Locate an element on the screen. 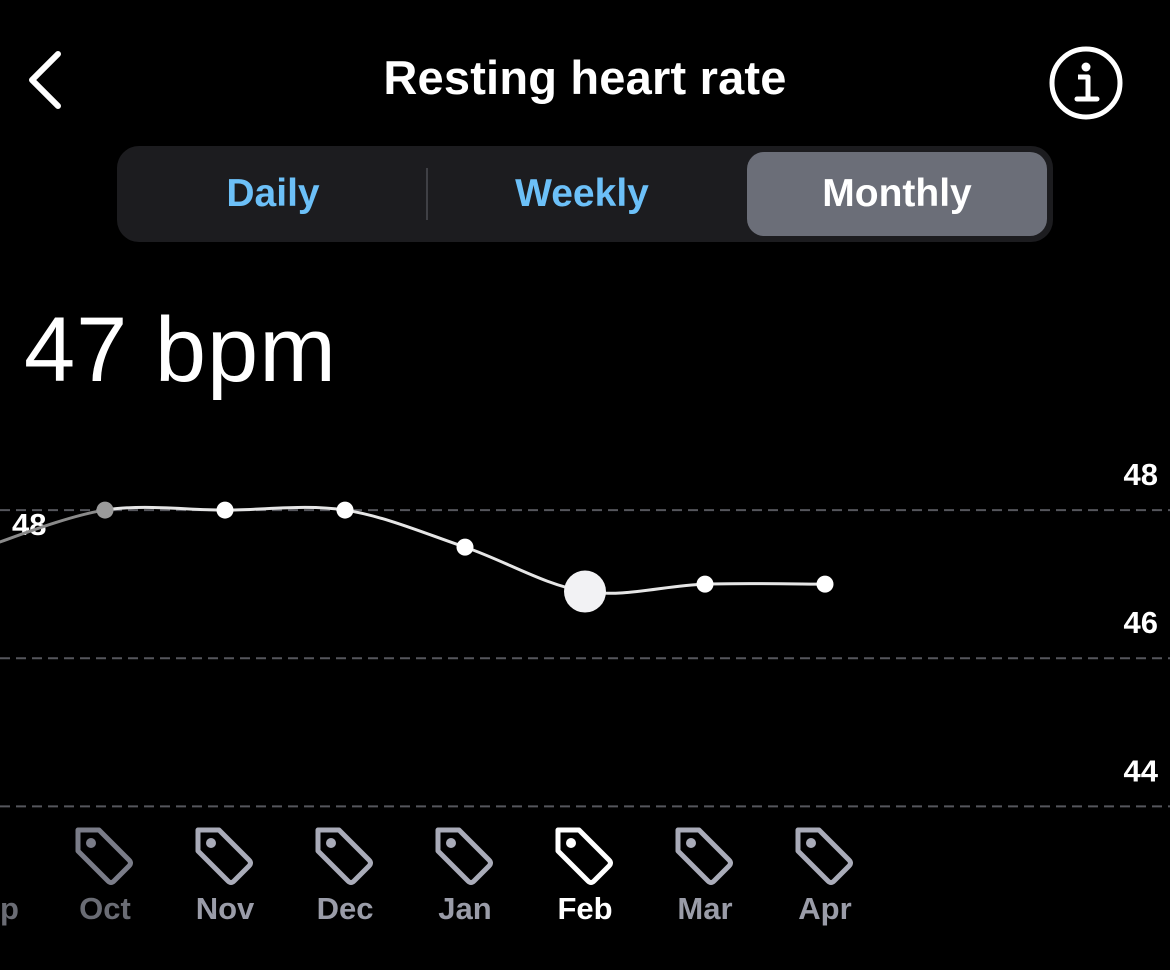 This screenshot has width=1170, height=970. info-icon is located at coordinates (1086, 83).